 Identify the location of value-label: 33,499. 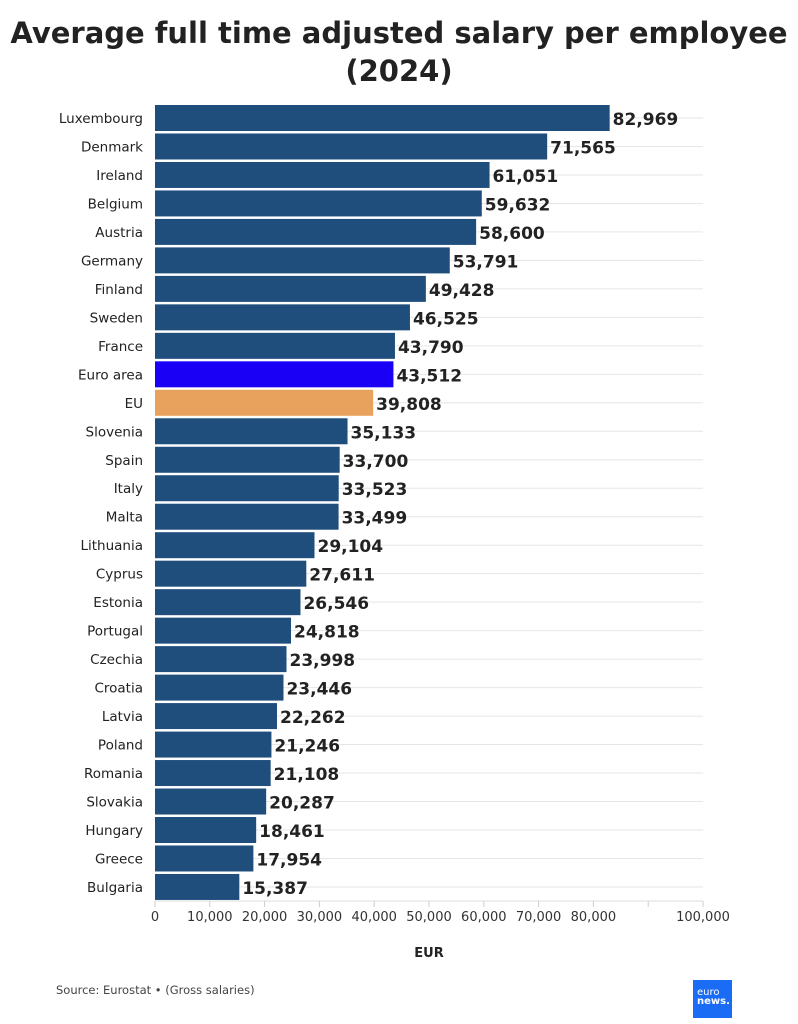
(375, 519).